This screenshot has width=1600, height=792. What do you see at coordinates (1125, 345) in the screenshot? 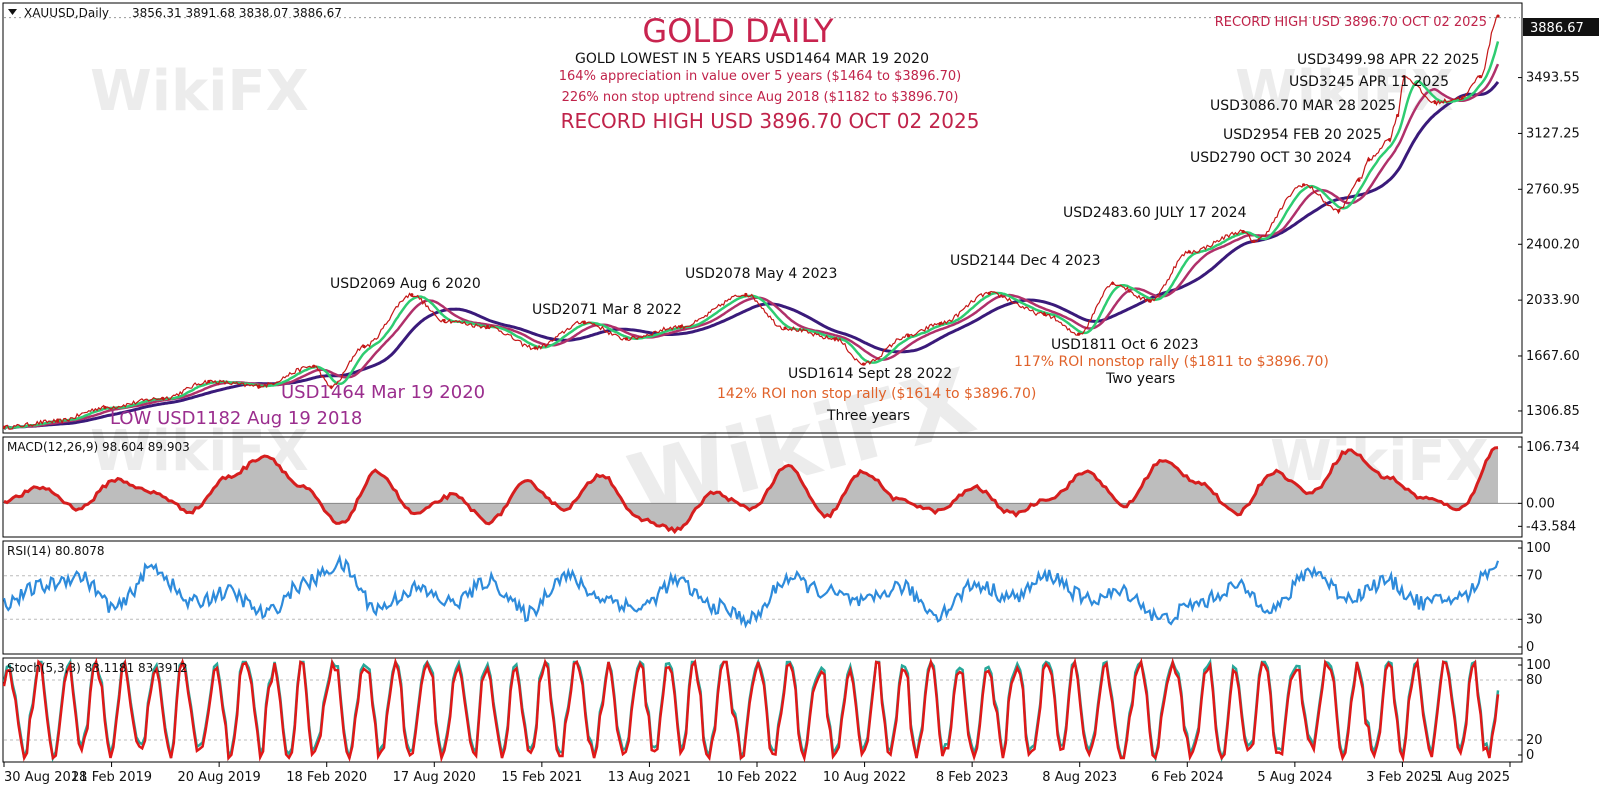
I see `annotation-1811: USD1811 Oct 6 2023` at bounding box center [1125, 345].